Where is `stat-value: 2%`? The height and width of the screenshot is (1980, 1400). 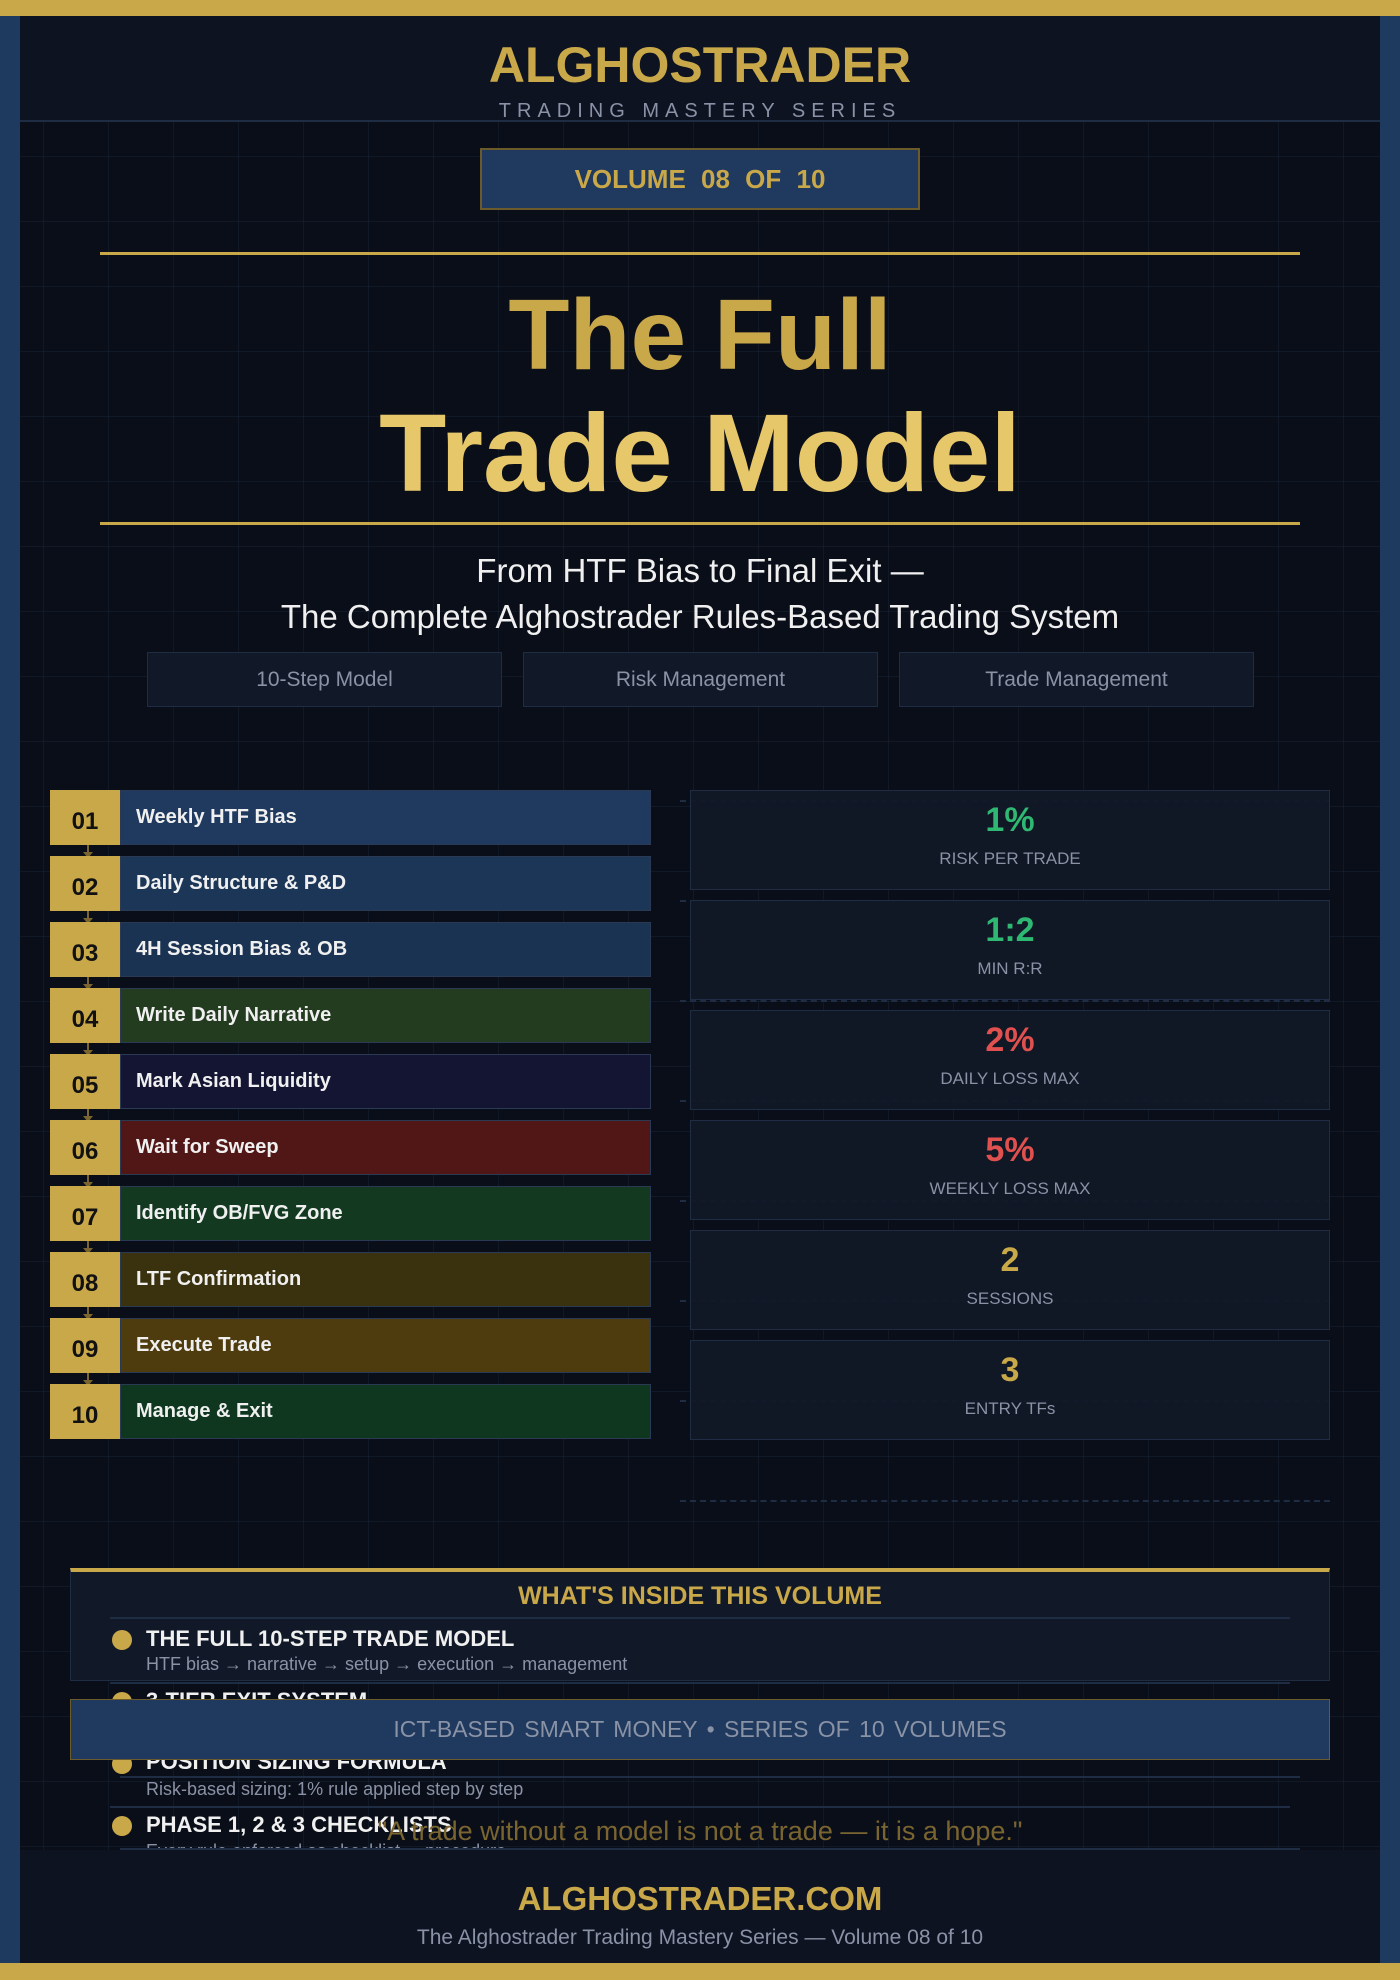 stat-value: 2% is located at coordinates (1010, 1040).